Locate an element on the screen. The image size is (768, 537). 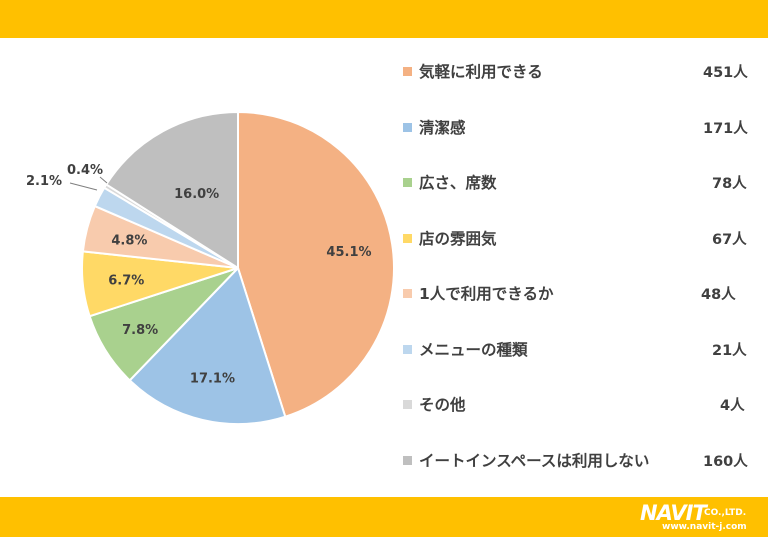
logo-wordmark: NAVIT is located at coordinates (673, 513).